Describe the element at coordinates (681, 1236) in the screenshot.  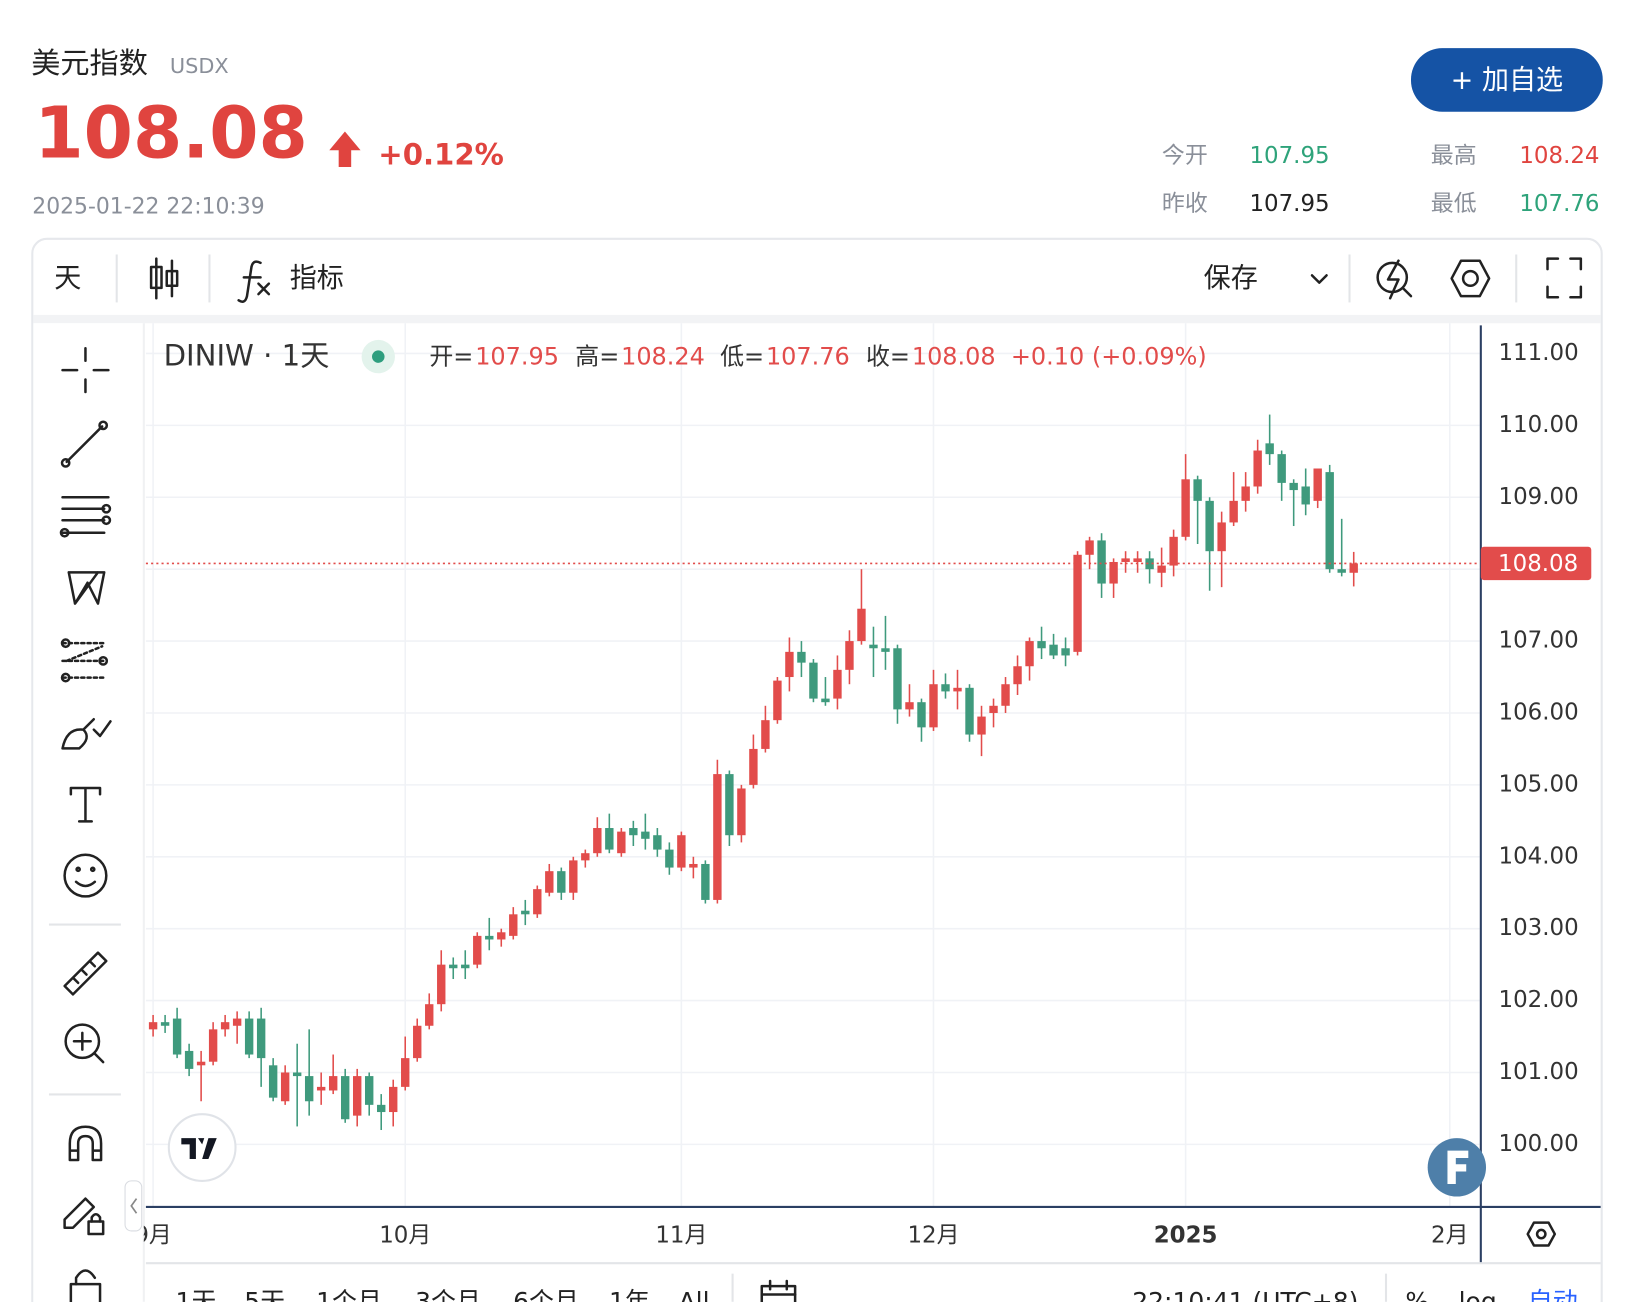
I see `x-tick-label: 11月` at that location.